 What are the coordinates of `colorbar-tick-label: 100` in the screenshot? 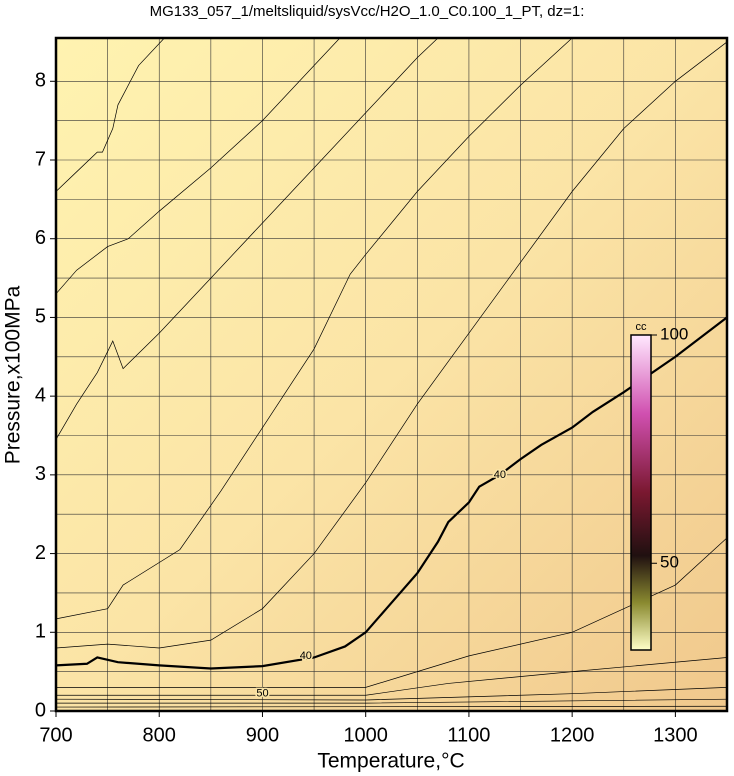 It's located at (674, 333).